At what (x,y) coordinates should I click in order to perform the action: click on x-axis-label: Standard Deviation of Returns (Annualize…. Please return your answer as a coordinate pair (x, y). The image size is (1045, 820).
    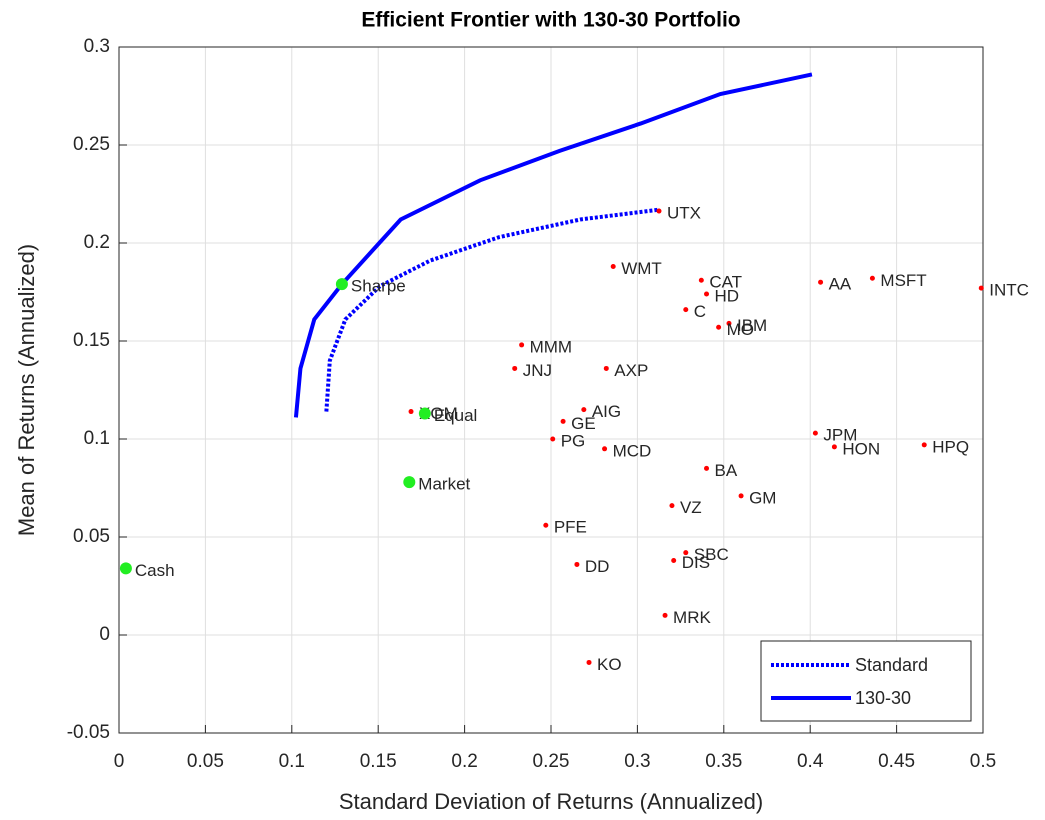
    Looking at the image, I should click on (551, 801).